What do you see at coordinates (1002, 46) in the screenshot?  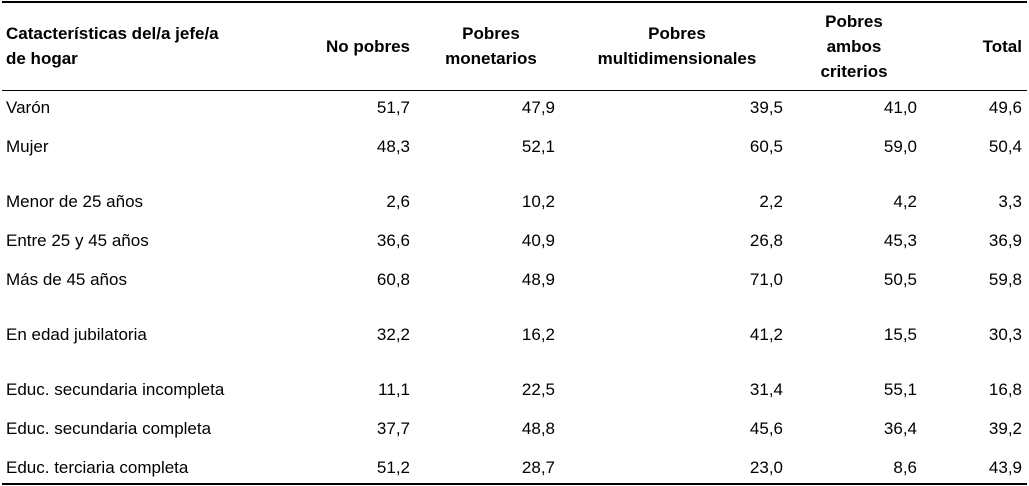 I see `header-line: Total` at bounding box center [1002, 46].